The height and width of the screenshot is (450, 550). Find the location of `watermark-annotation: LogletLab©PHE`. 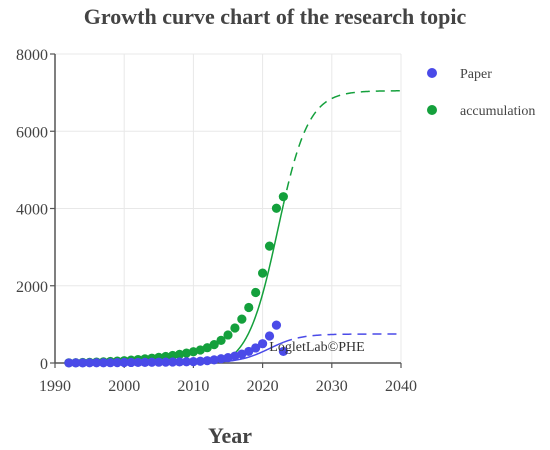

watermark-annotation: LogletLab©PHE is located at coordinates (316, 347).